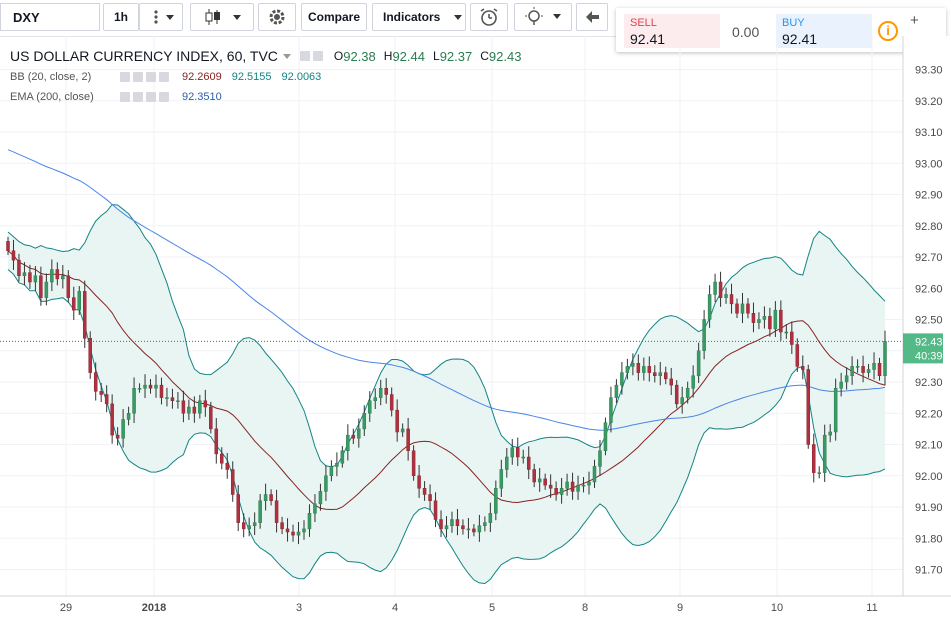 The width and height of the screenshot is (951, 622). Describe the element at coordinates (50, 17) in the screenshot. I see `symbol-search-input: DXY` at that location.